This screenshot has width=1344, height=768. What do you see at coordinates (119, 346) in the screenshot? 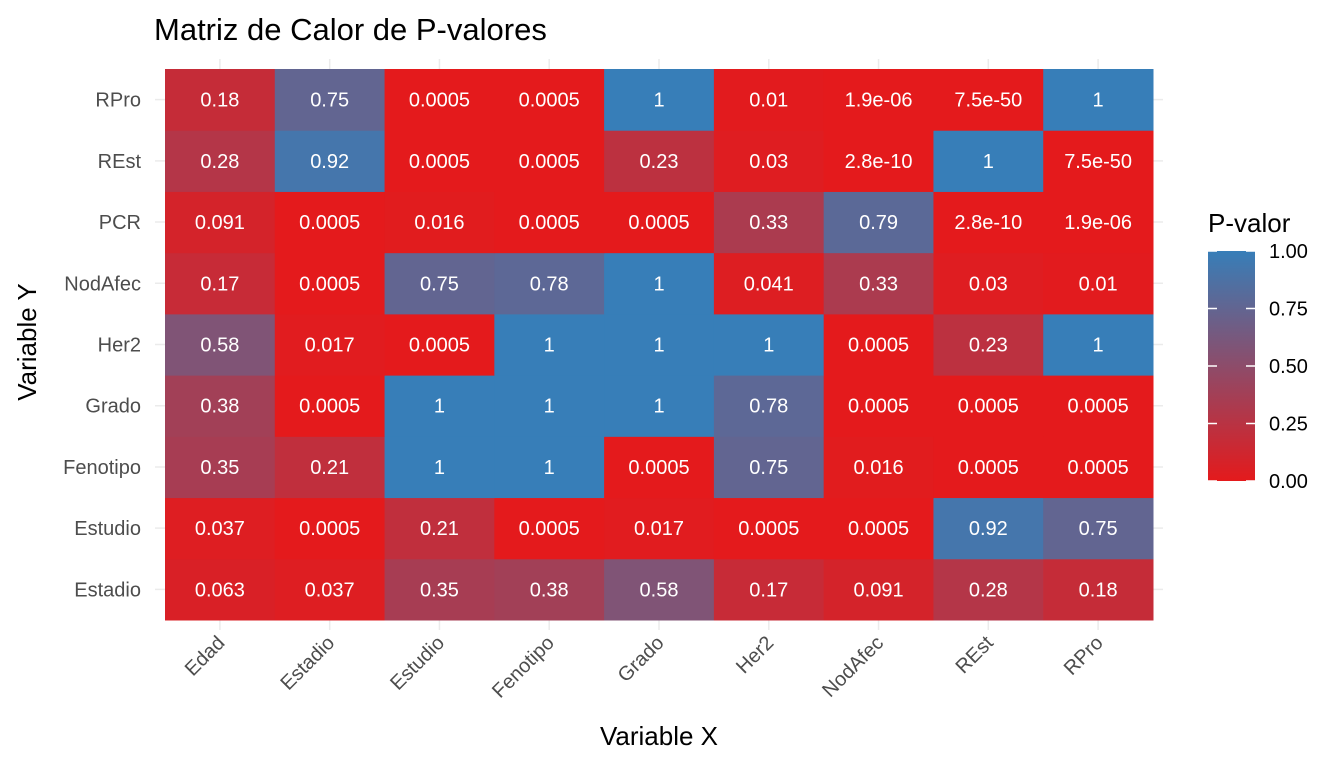
I see `y-tick-label: Her2` at bounding box center [119, 346].